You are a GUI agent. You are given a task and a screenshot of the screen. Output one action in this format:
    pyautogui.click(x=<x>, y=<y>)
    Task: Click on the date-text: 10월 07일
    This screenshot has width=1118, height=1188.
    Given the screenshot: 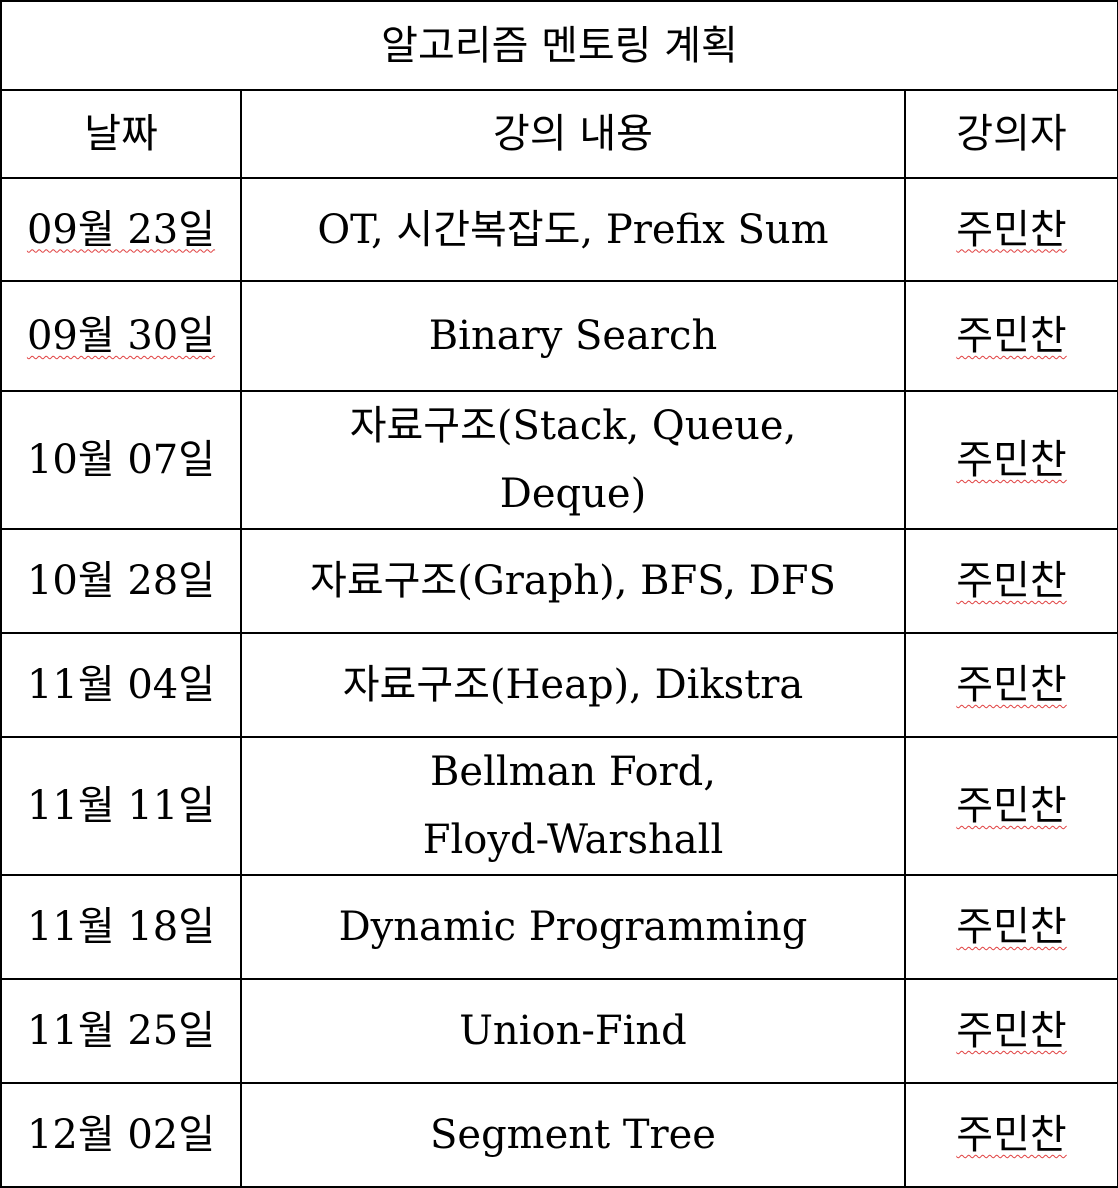 What is the action you would take?
    pyautogui.click(x=121, y=460)
    